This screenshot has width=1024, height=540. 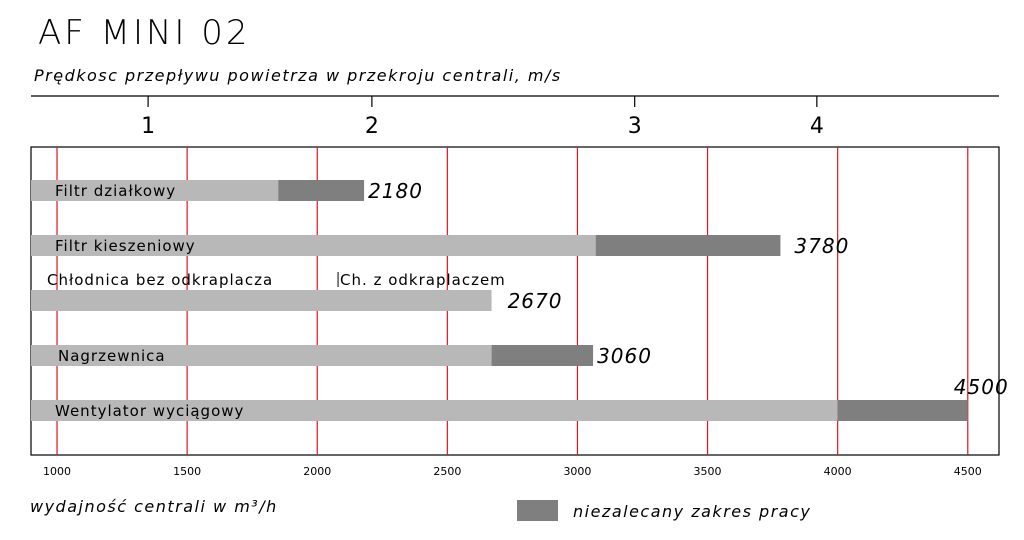 What do you see at coordinates (57, 471) in the screenshot?
I see `airflow-tick-label: 1000` at bounding box center [57, 471].